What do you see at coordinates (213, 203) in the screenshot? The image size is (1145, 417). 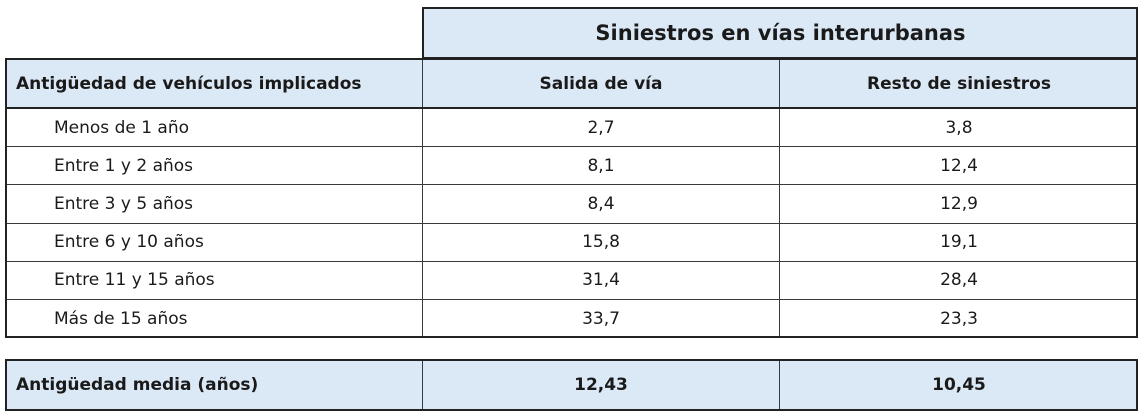 I see `row-label: Entre 3 y 5 años` at bounding box center [213, 203].